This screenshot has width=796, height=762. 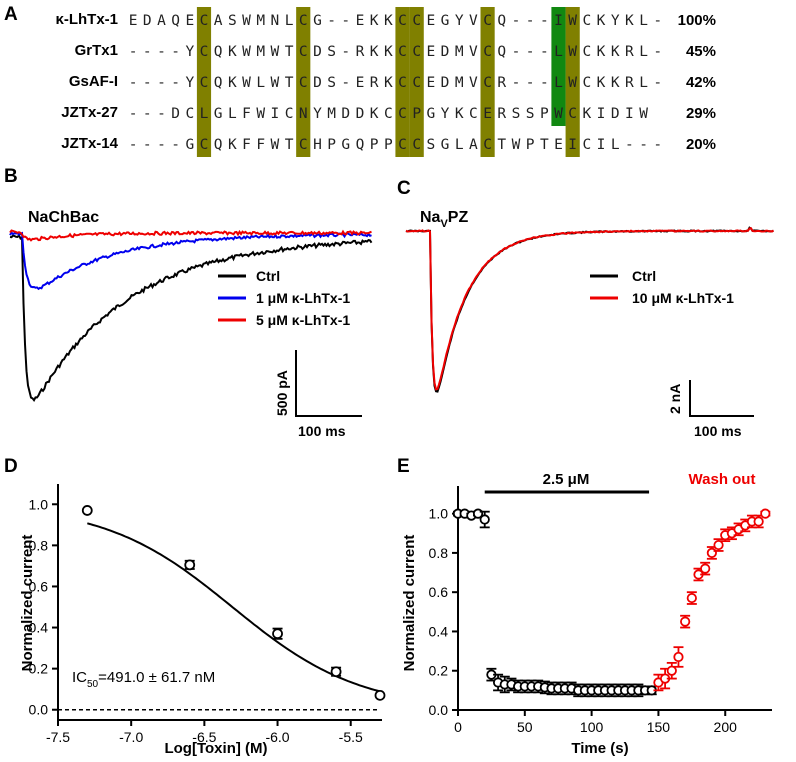 What do you see at coordinates (458, 727) in the screenshot?
I see `e-x-tick-label: 0` at bounding box center [458, 727].